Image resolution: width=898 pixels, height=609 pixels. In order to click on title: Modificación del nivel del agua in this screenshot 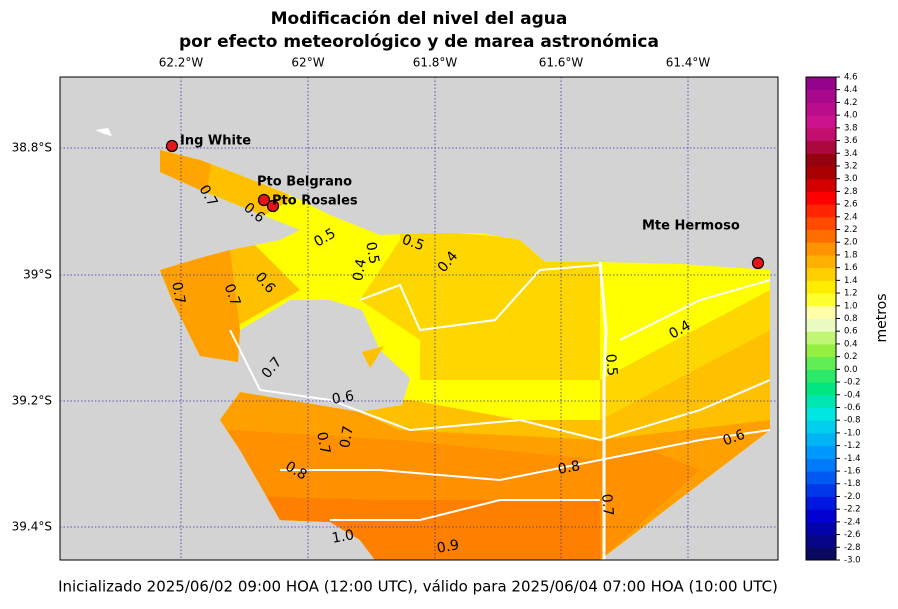, I will do `click(419, 19)`.